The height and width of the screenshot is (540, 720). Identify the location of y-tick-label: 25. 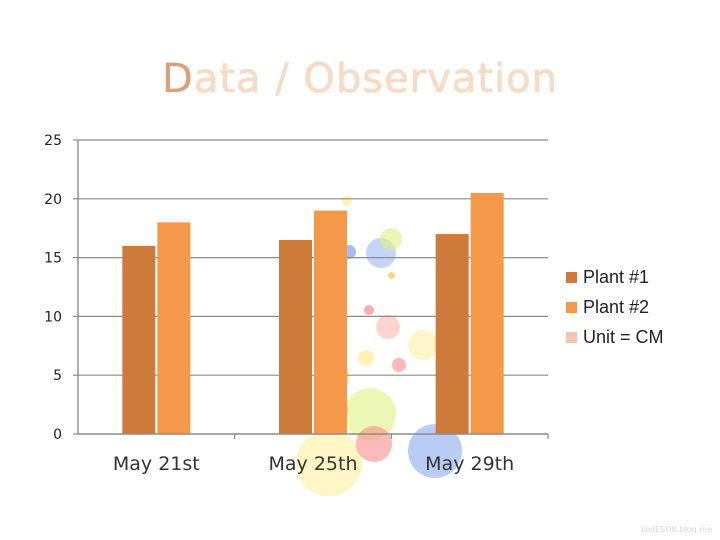
(53, 141).